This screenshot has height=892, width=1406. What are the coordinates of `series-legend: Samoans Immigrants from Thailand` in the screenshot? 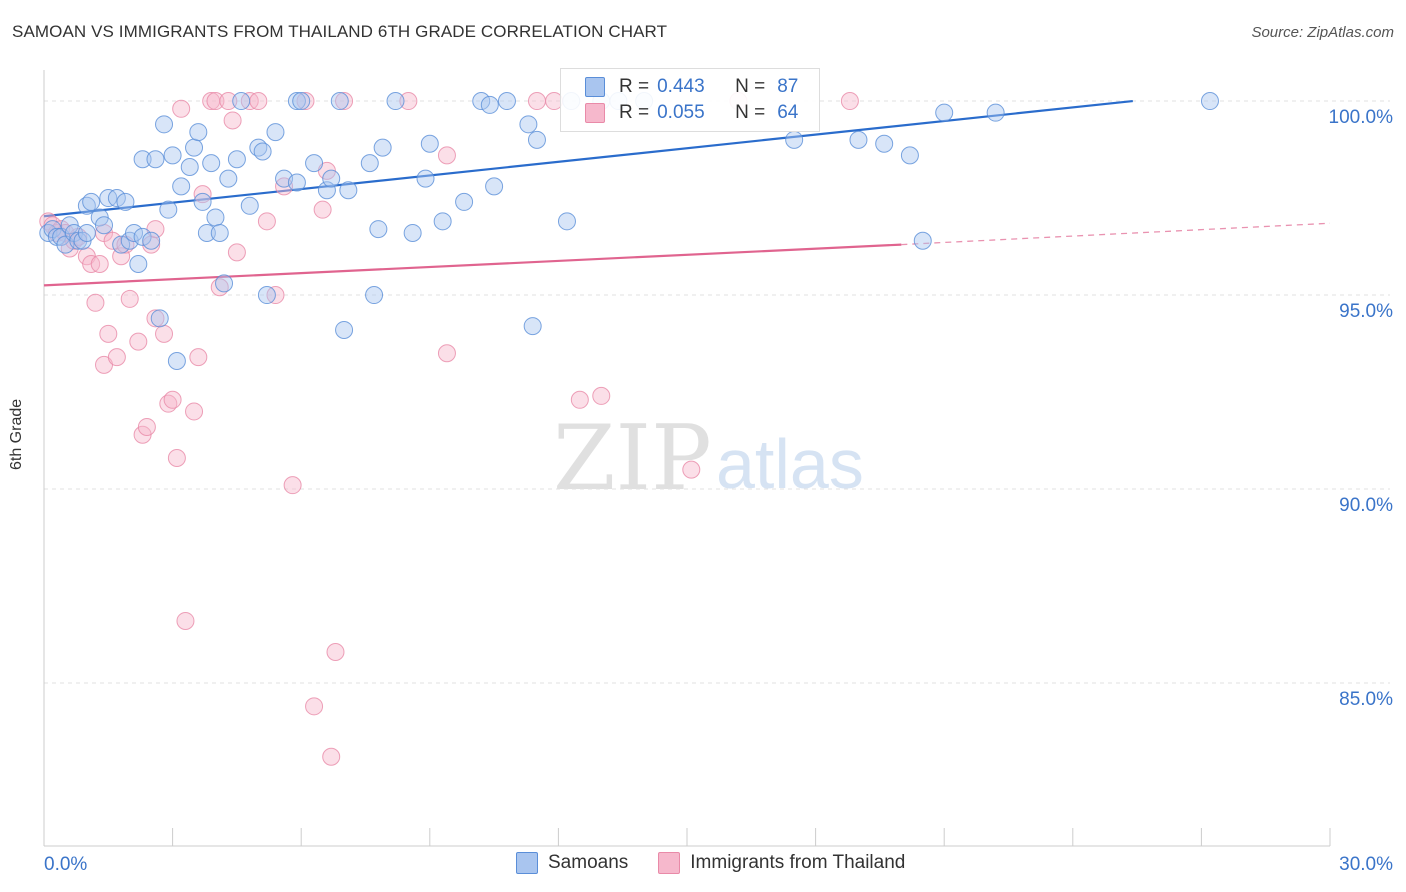 It's located at (725, 863).